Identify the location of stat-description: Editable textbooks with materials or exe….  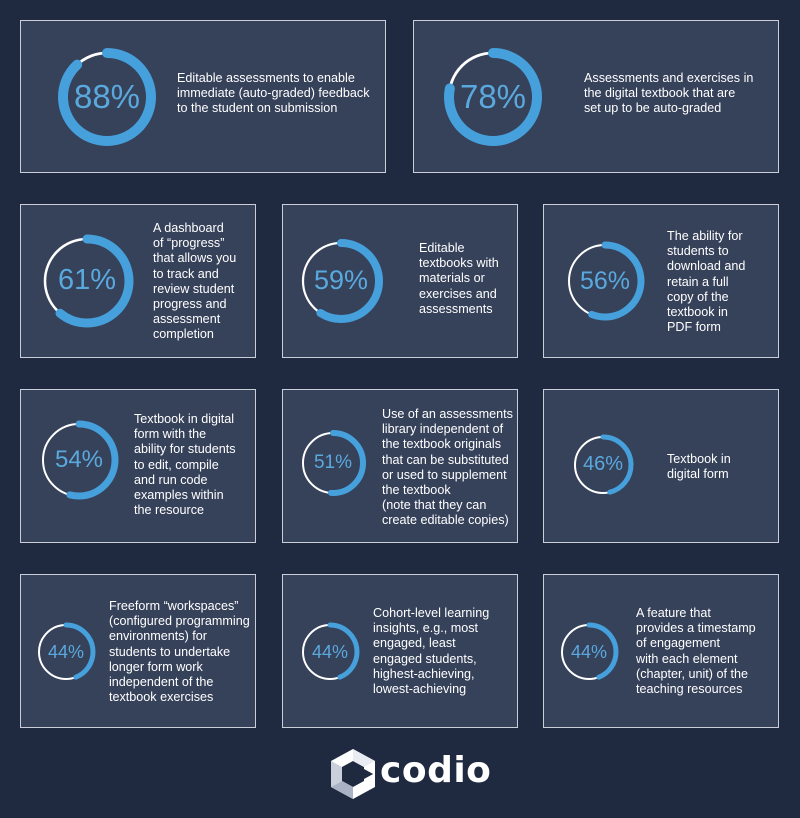
(459, 278).